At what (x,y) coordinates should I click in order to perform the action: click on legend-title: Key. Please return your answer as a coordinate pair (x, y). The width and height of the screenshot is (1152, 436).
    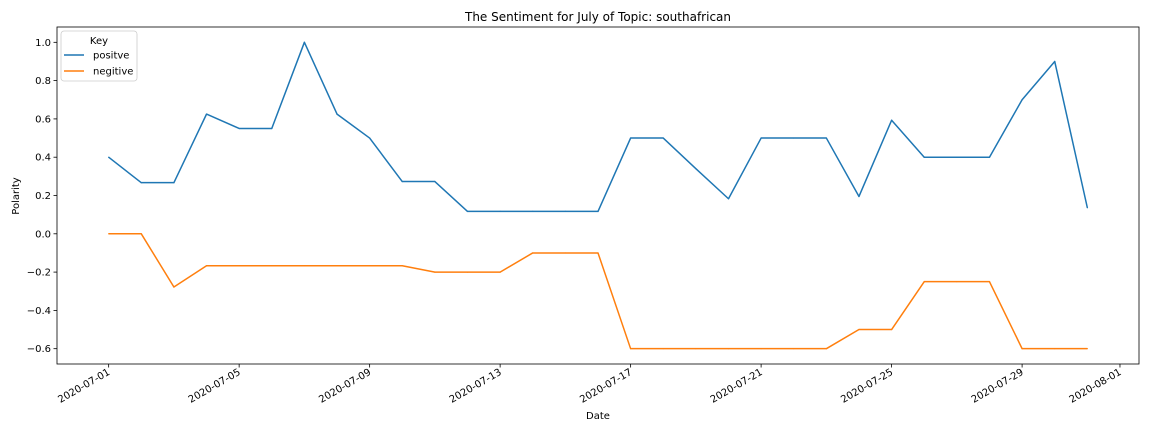
    Looking at the image, I should click on (99, 41).